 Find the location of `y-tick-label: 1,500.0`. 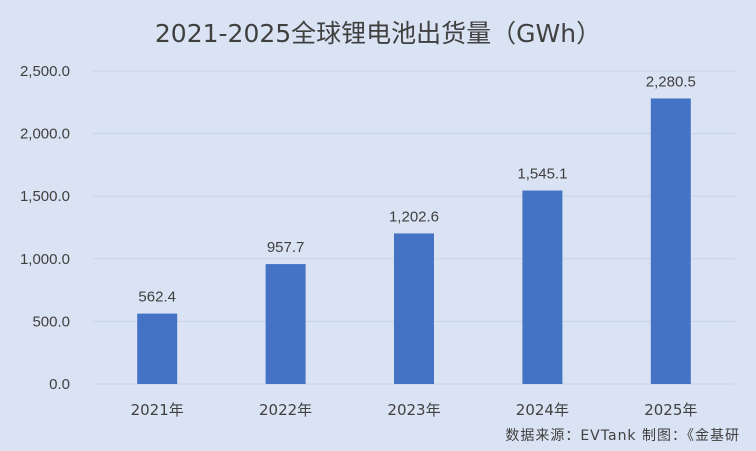

y-tick-label: 1,500.0 is located at coordinates (45, 196).